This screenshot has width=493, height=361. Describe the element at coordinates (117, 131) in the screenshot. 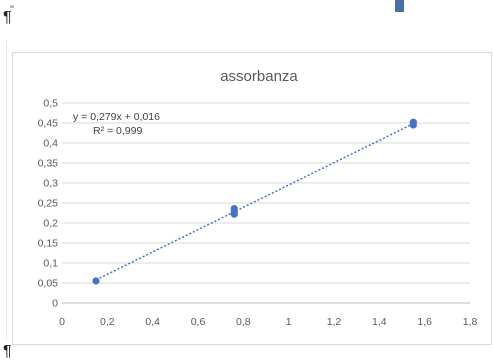

I see `trendline-r-squared: R² = 0,999` at that location.